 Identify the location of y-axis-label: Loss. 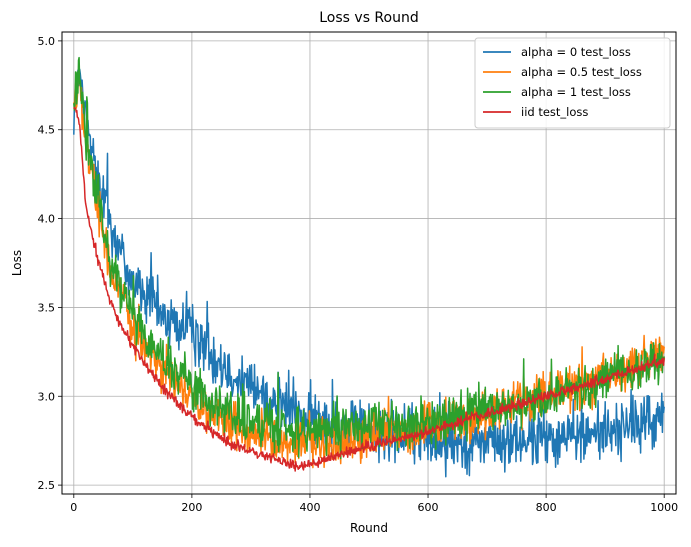
(17, 263).